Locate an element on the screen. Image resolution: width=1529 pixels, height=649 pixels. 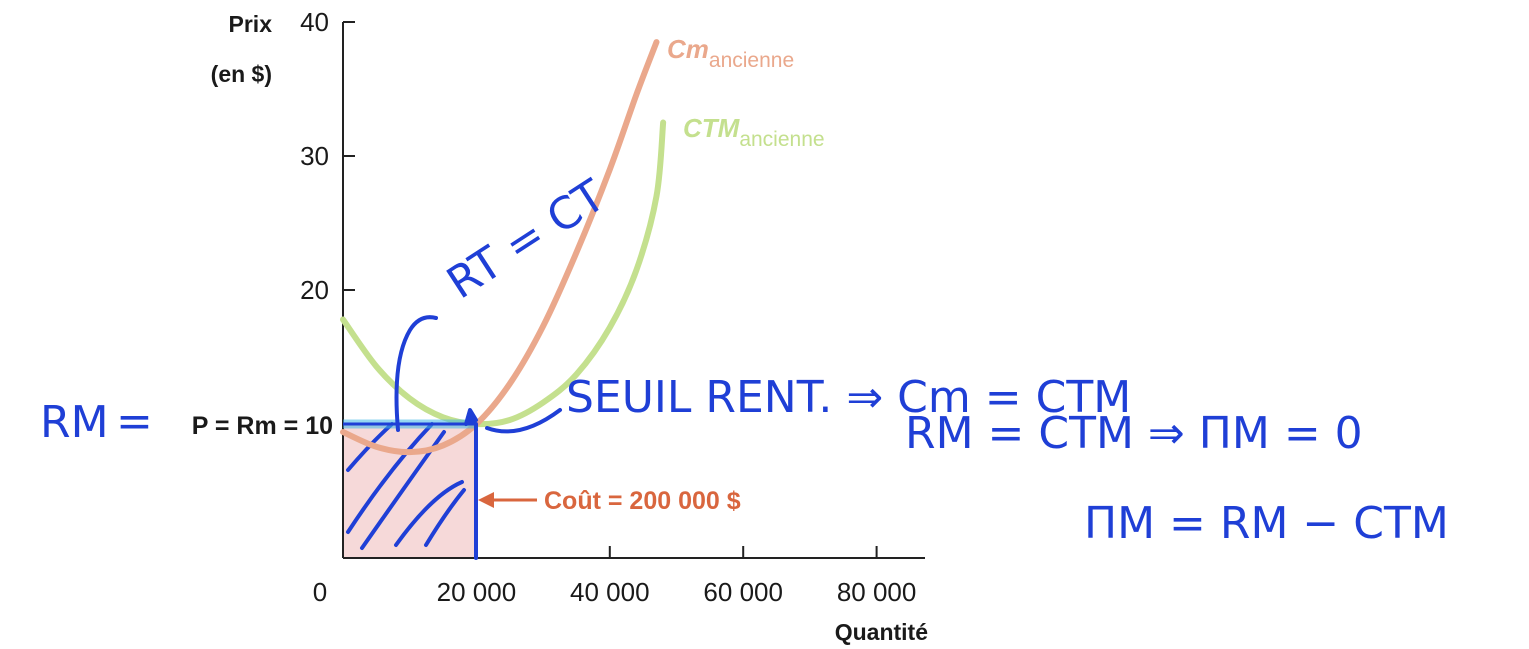
y-ticks: 20 30 40 is located at coordinates (327, 156).